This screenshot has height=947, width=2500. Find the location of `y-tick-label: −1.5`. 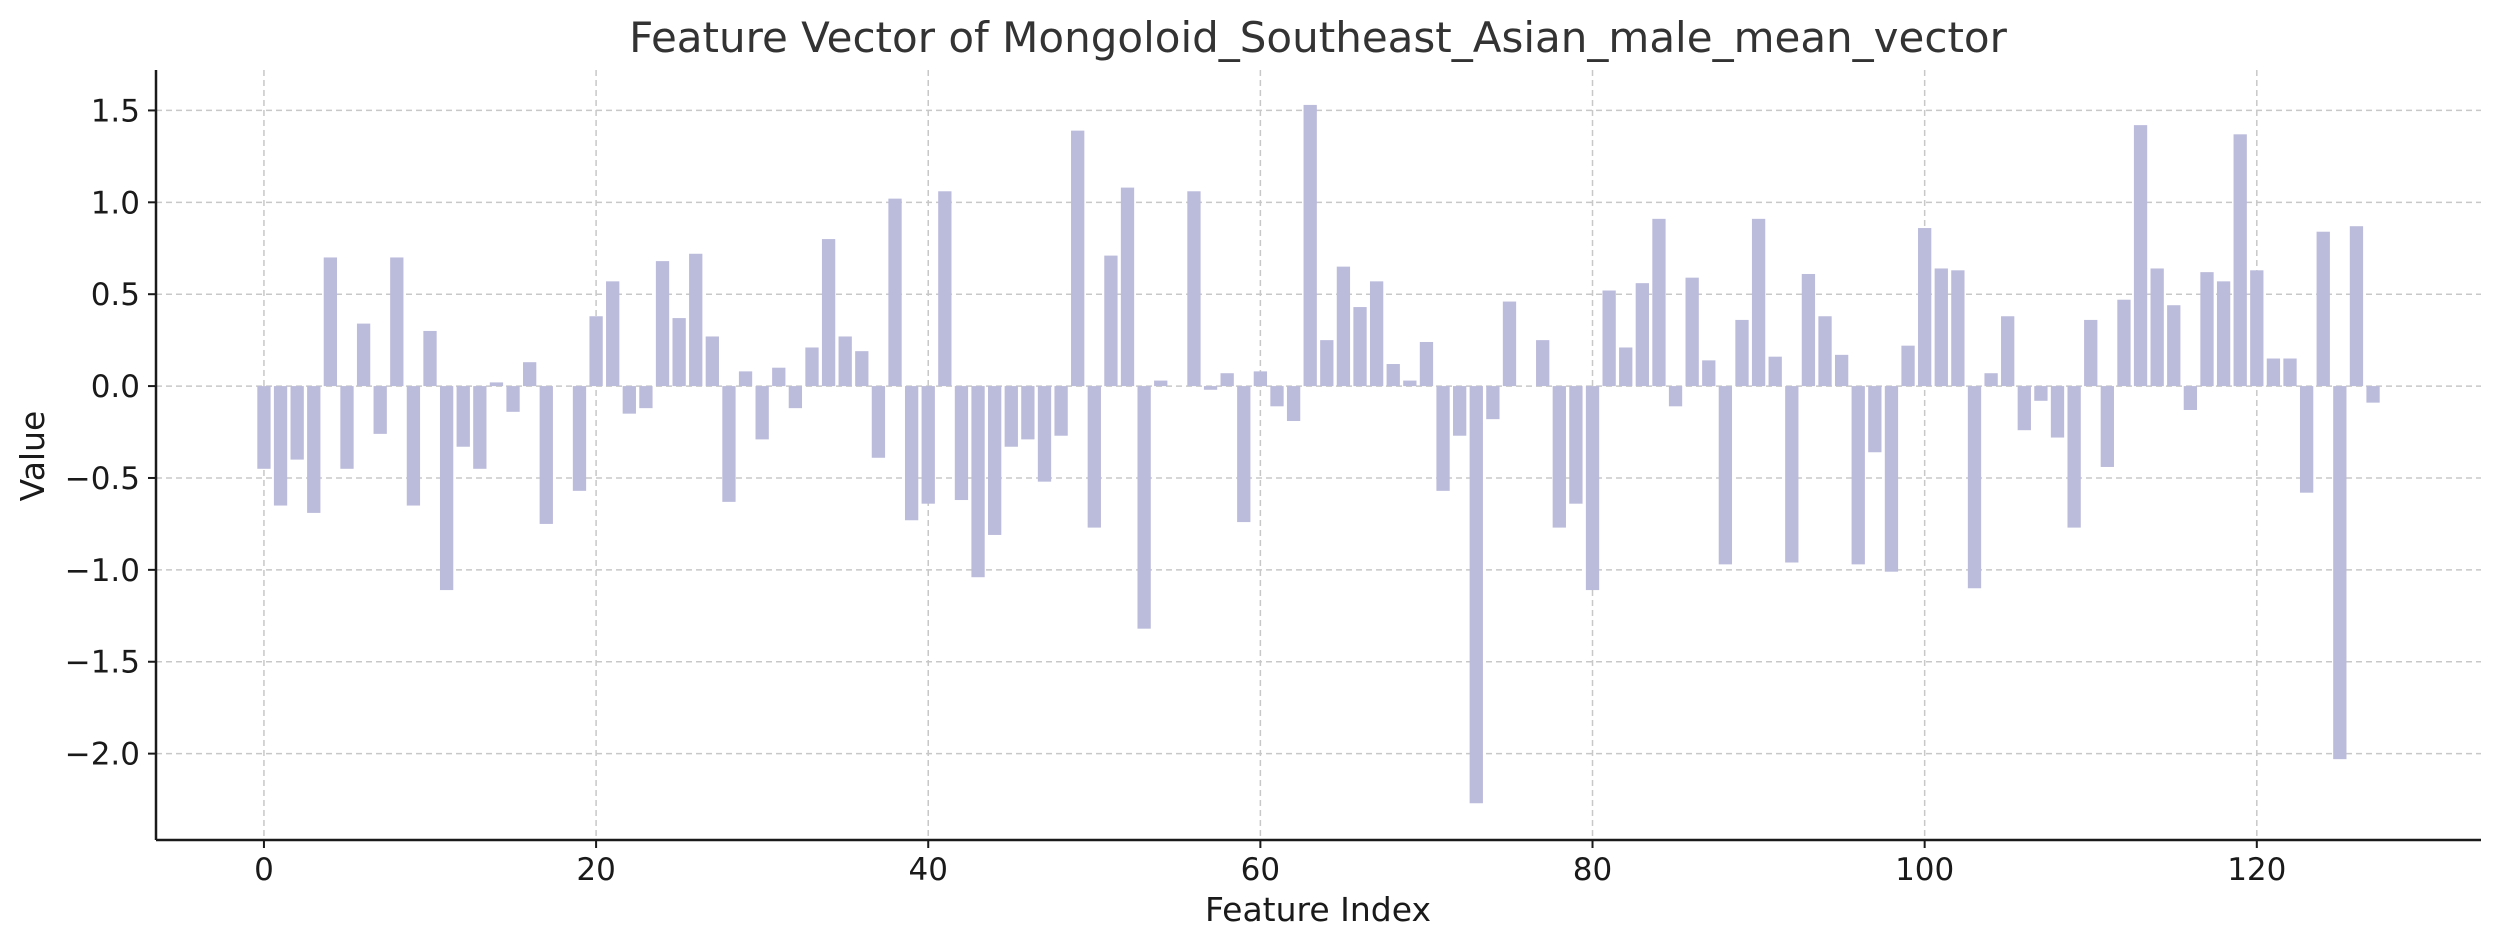

y-tick-label: −1.5 is located at coordinates (102, 663).